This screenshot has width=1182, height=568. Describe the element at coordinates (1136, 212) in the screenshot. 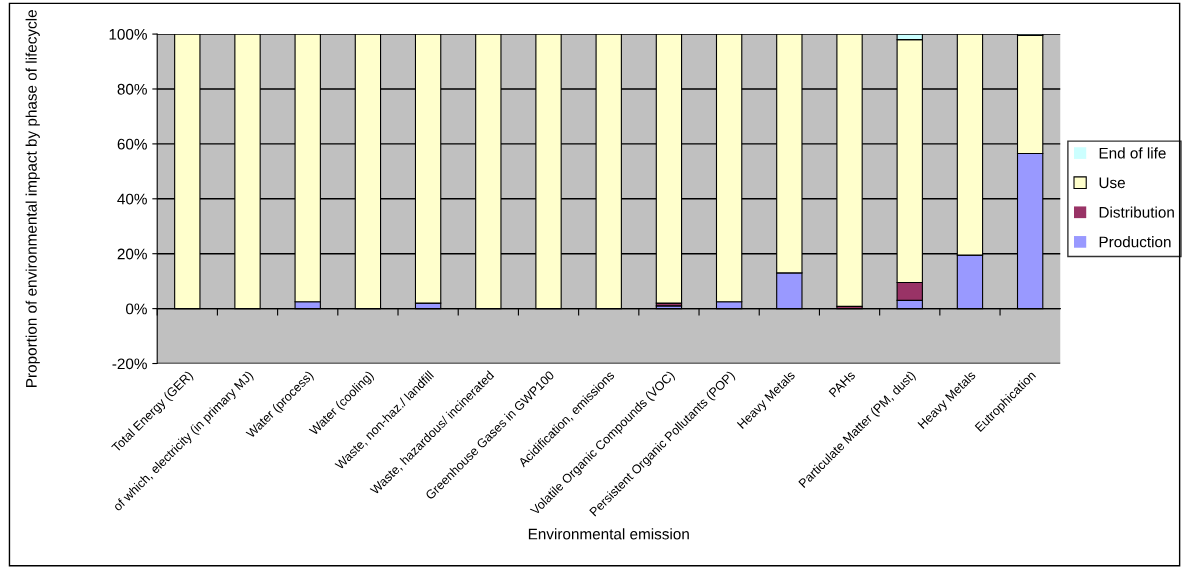

I see `legend-label: Distribution` at that location.